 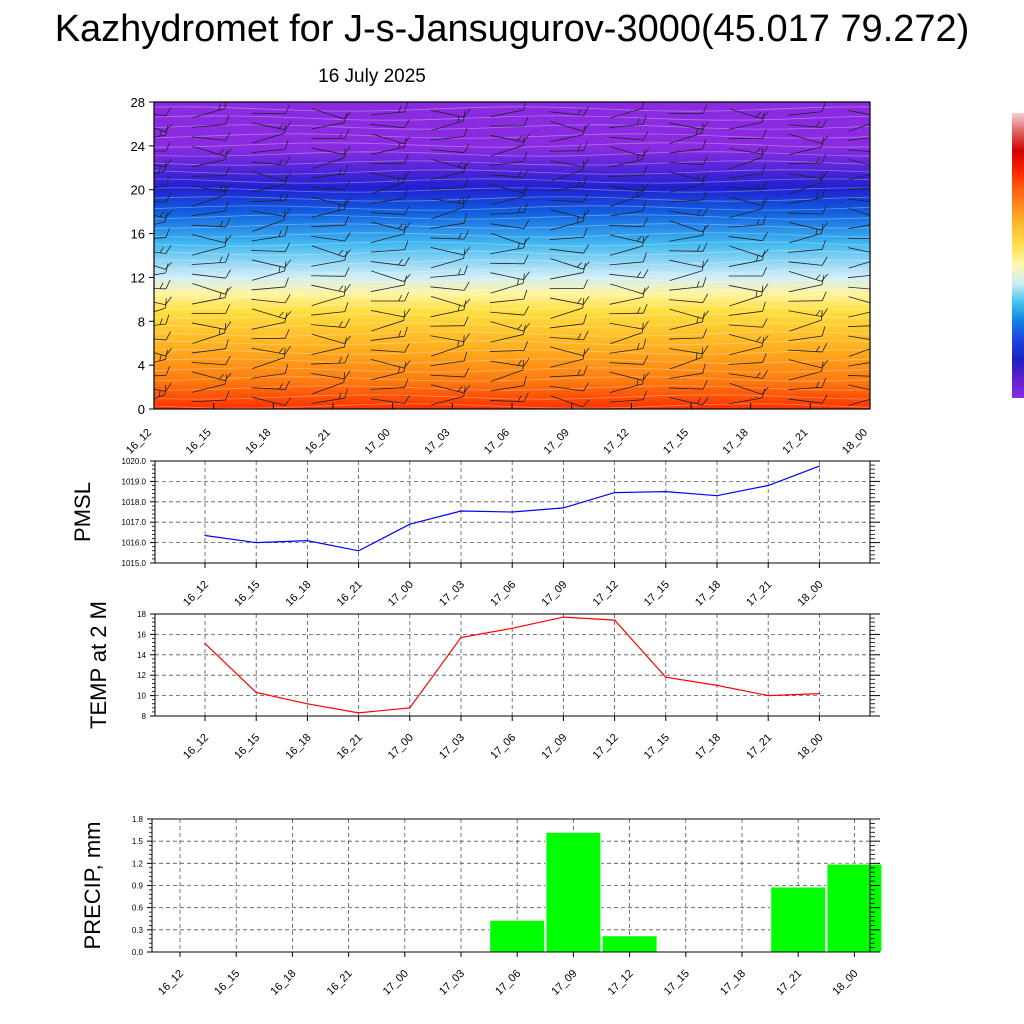 I want to click on y-tick-label: 0.6, so click(x=138, y=908).